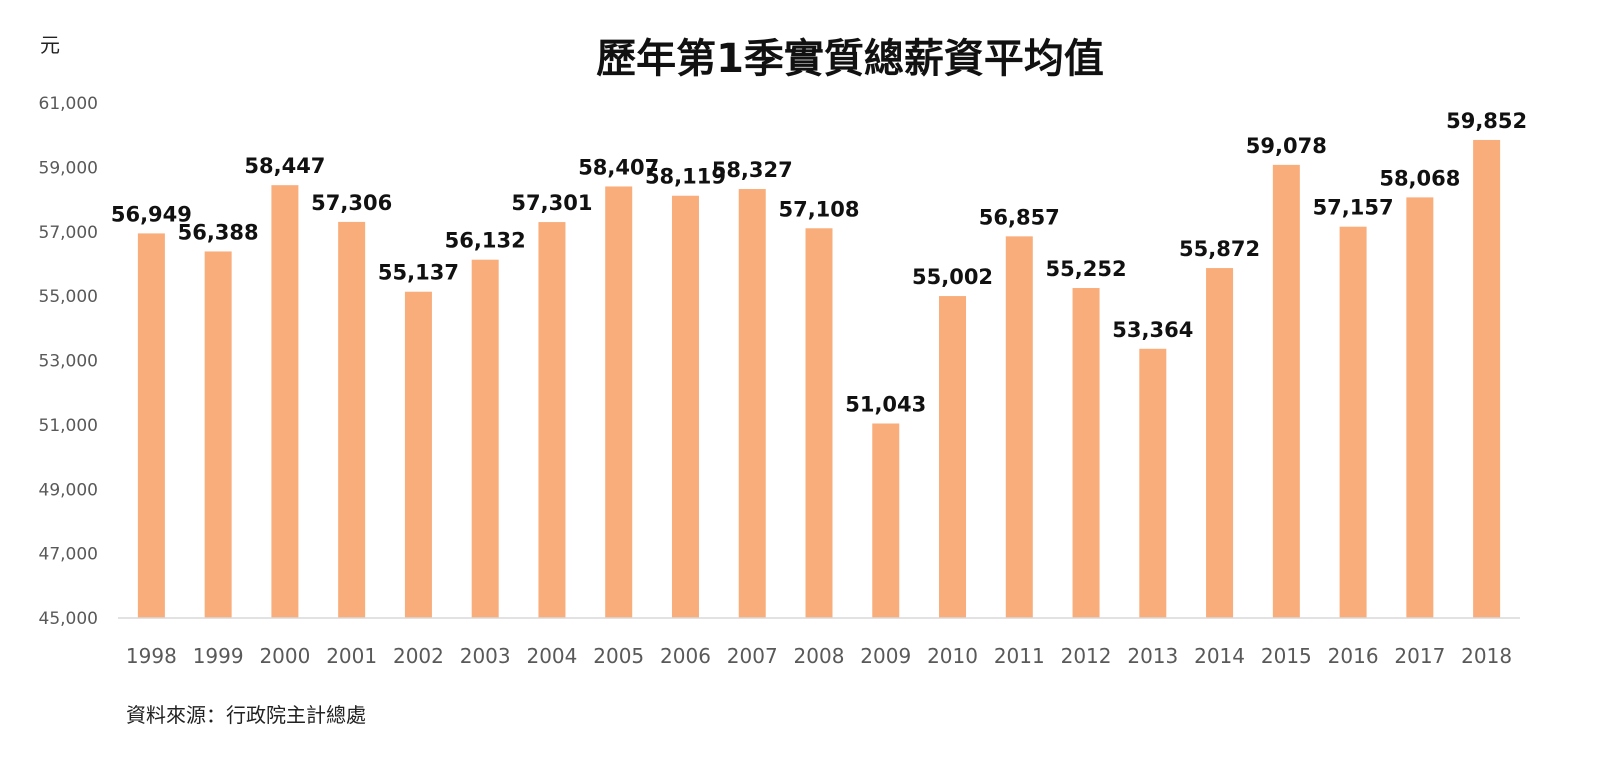  I want to click on y-tick-label: 45,000, so click(68, 619).